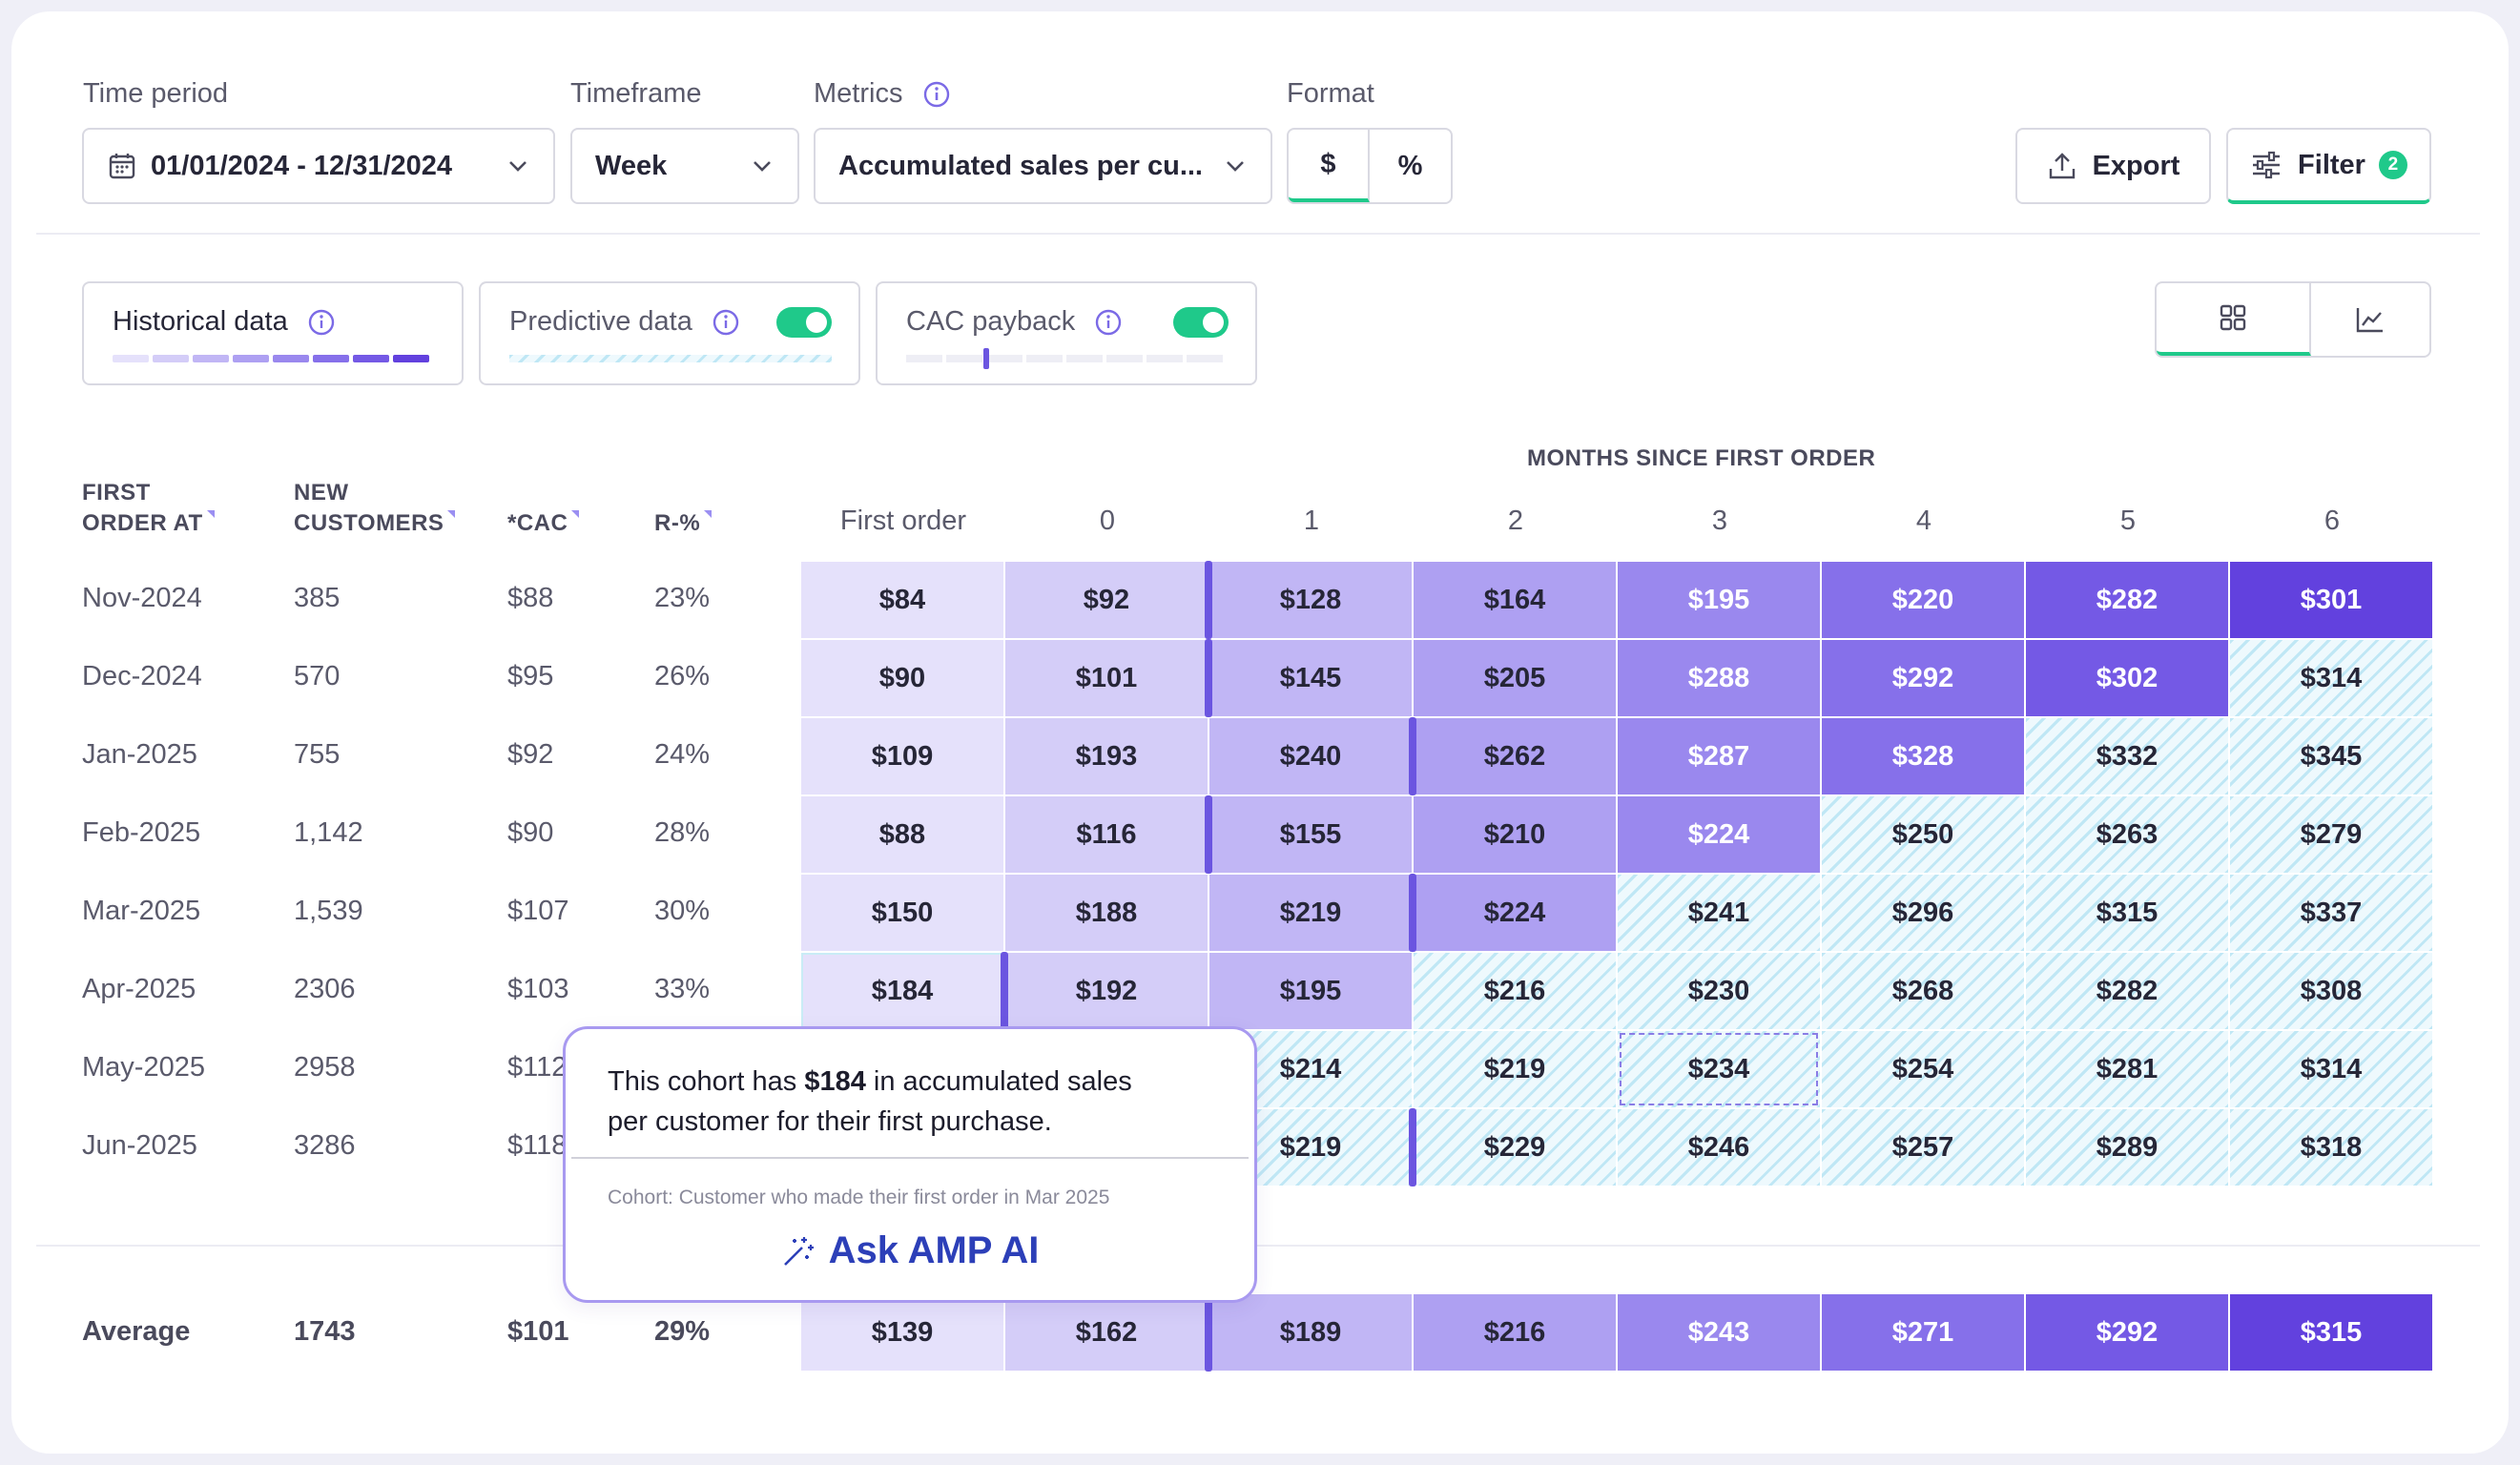  What do you see at coordinates (830, 1121) in the screenshot?
I see `tooltip-line2: per customer for their first purchase.` at bounding box center [830, 1121].